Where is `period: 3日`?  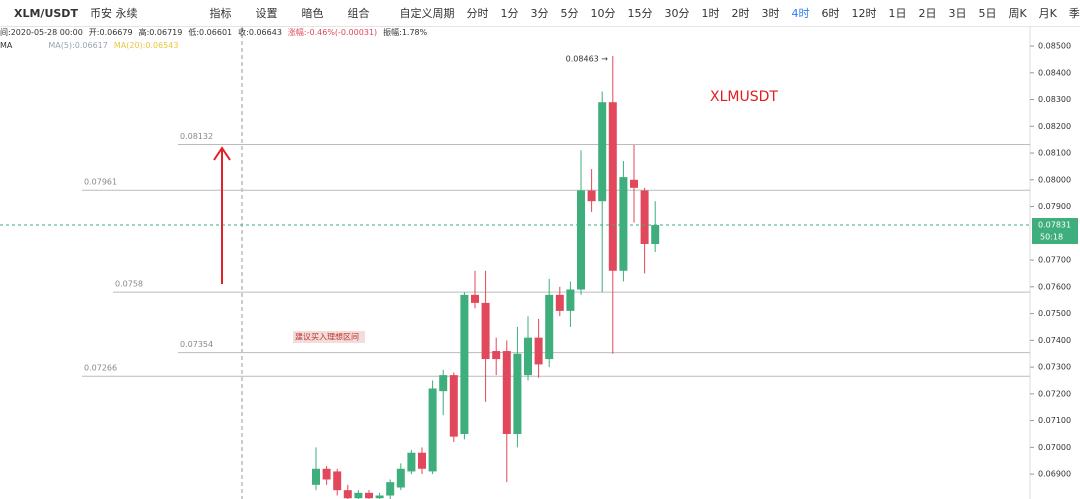 period: 3日 is located at coordinates (957, 13).